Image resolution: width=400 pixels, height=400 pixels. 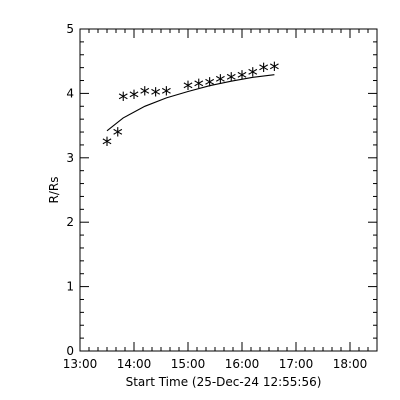 I want to click on data-points: * ** * * * * * * * * * * * * *, so click(x=190, y=107).